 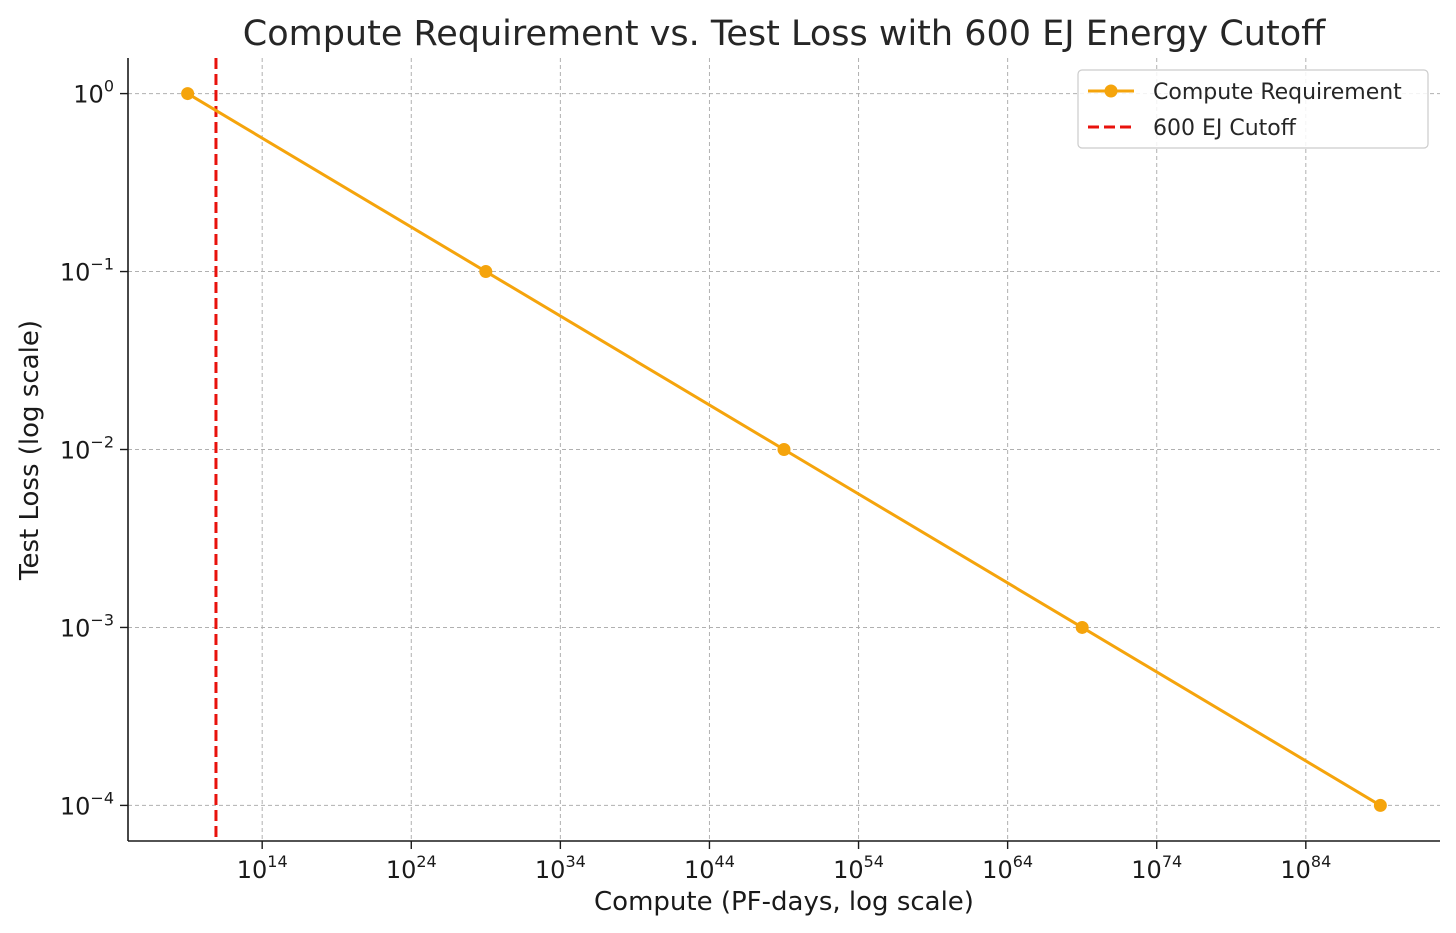 I want to click on legend-series-marker, so click(x=1111, y=91).